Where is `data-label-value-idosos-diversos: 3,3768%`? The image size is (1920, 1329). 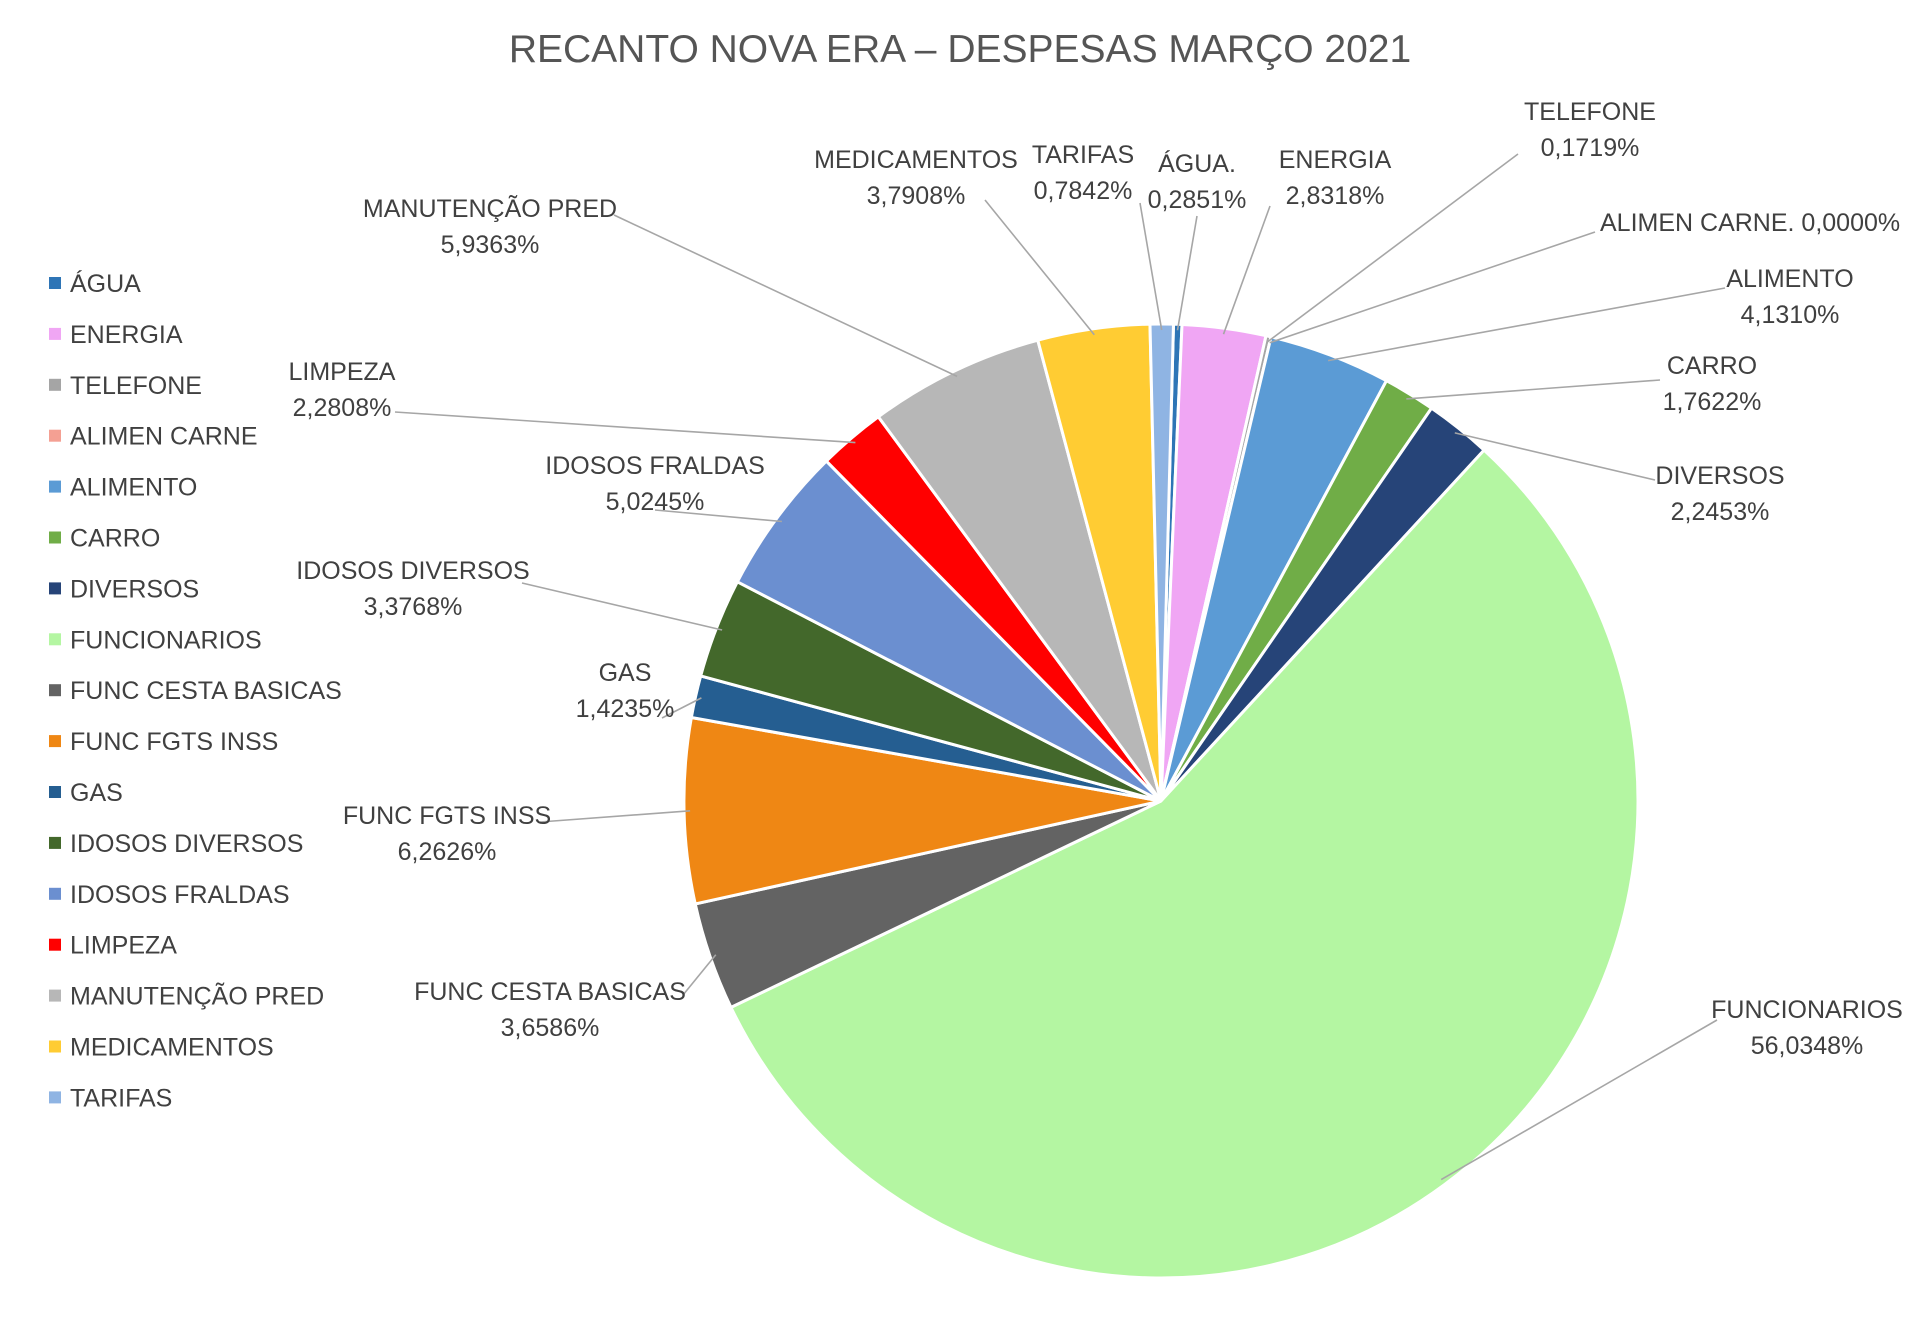
data-label-value-idosos-diversos: 3,3768% is located at coordinates (413, 607).